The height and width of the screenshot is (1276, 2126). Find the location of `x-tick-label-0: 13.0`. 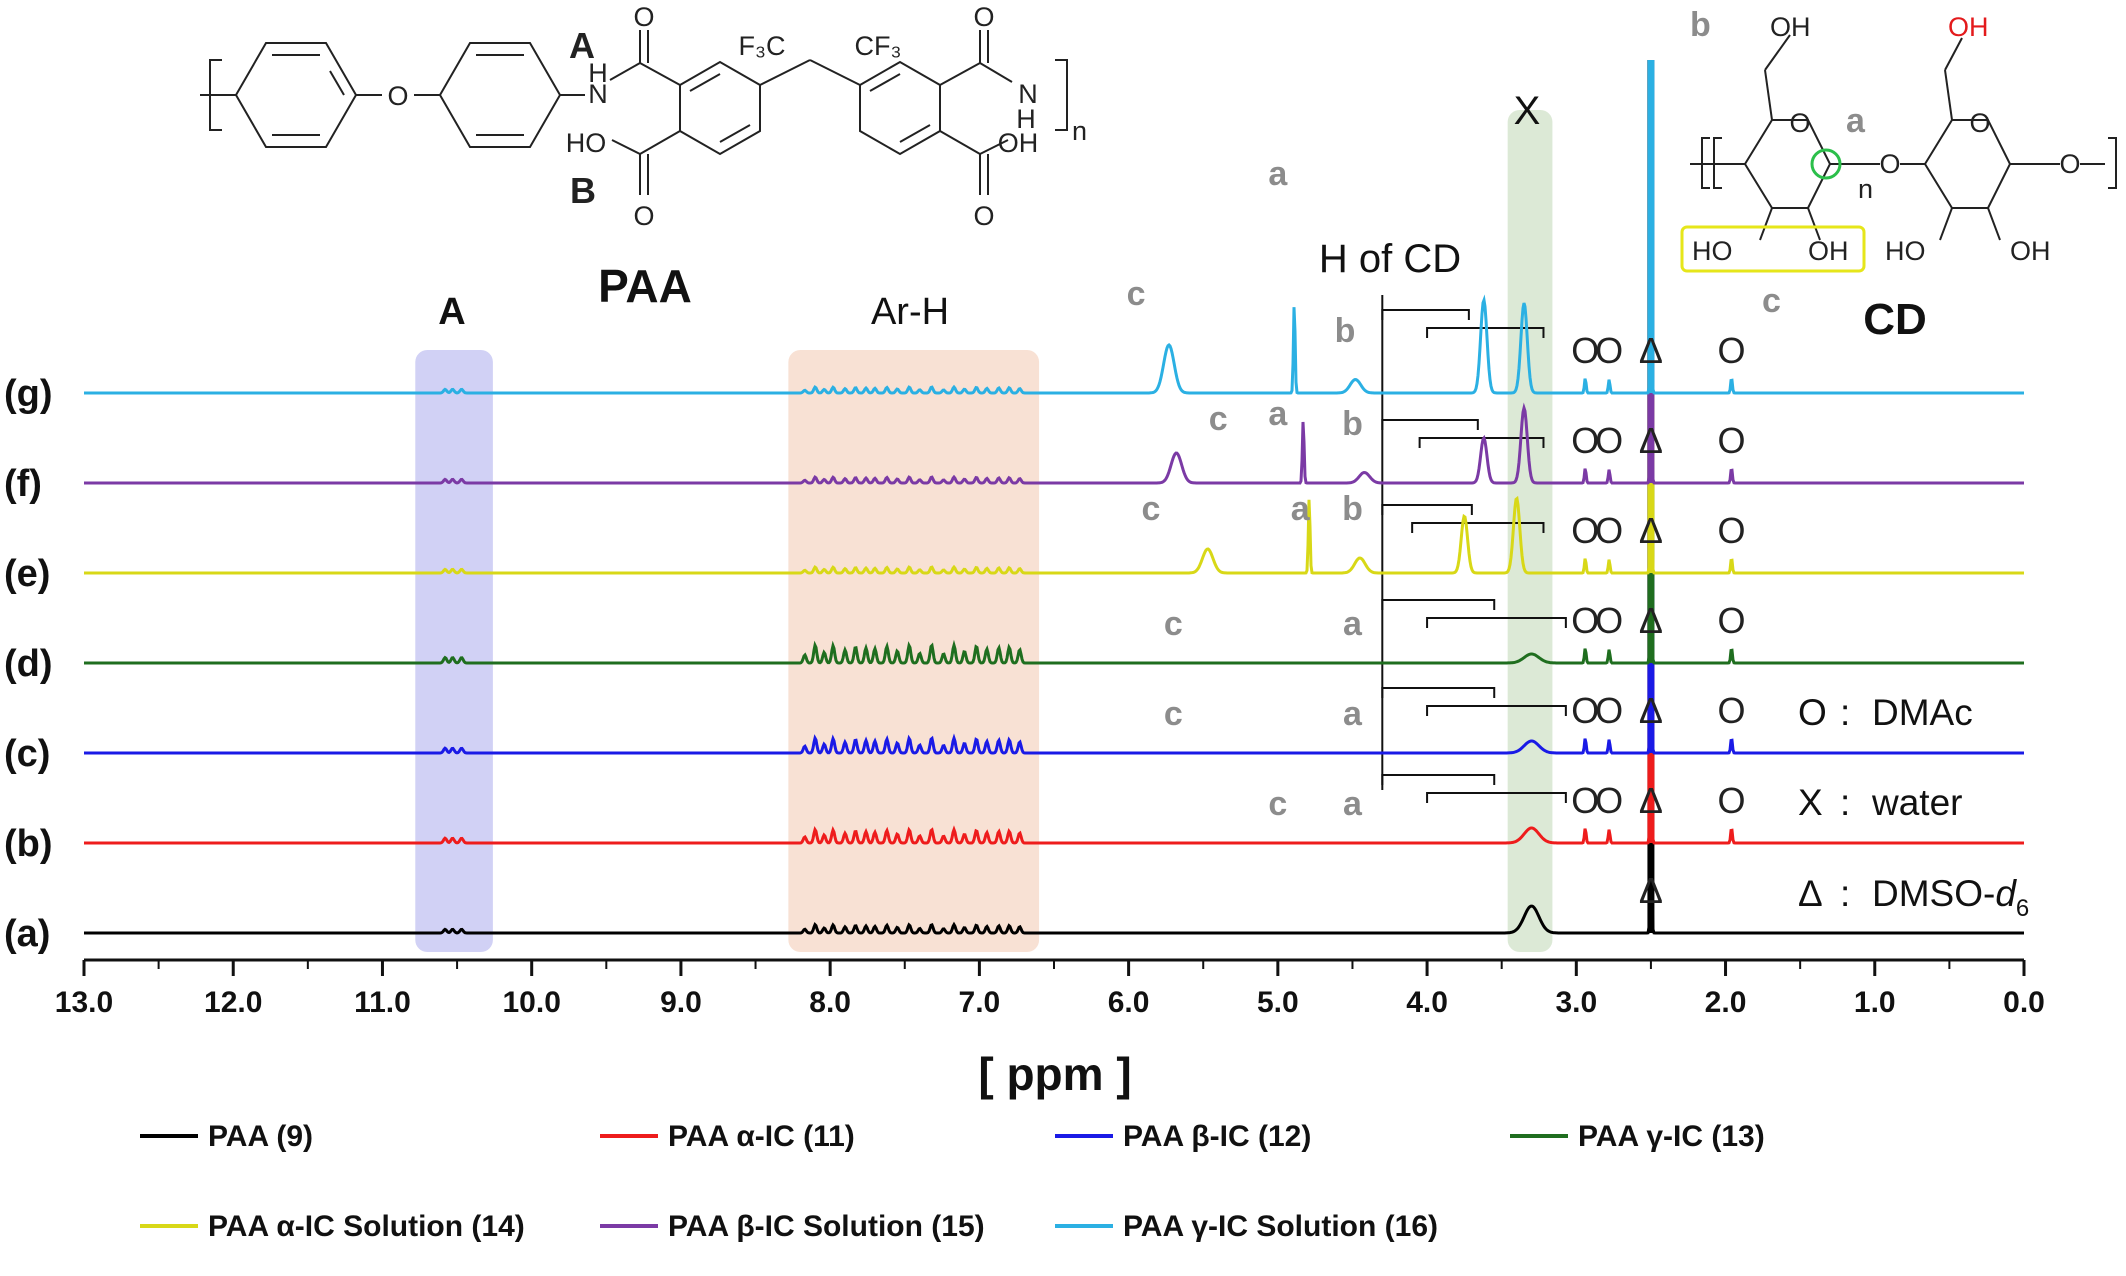

x-tick-label-0: 13.0 is located at coordinates (84, 1002).